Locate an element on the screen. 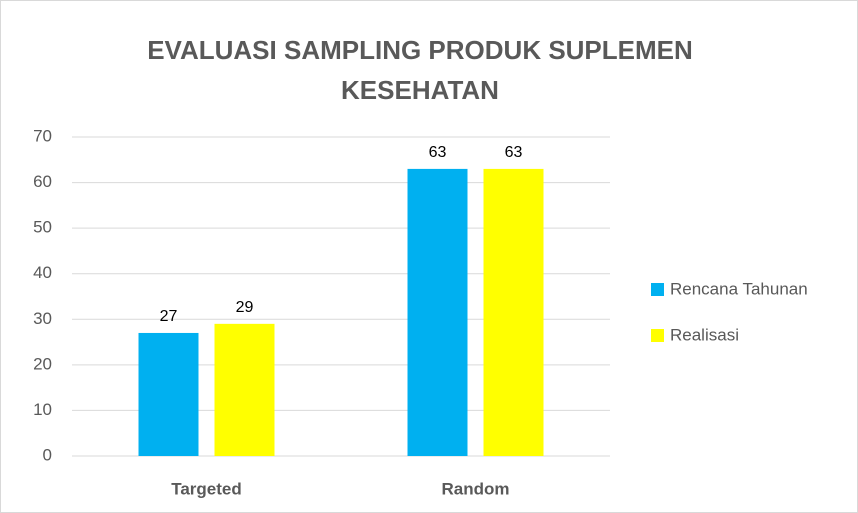  y-tick-label: 20 is located at coordinates (42, 363).